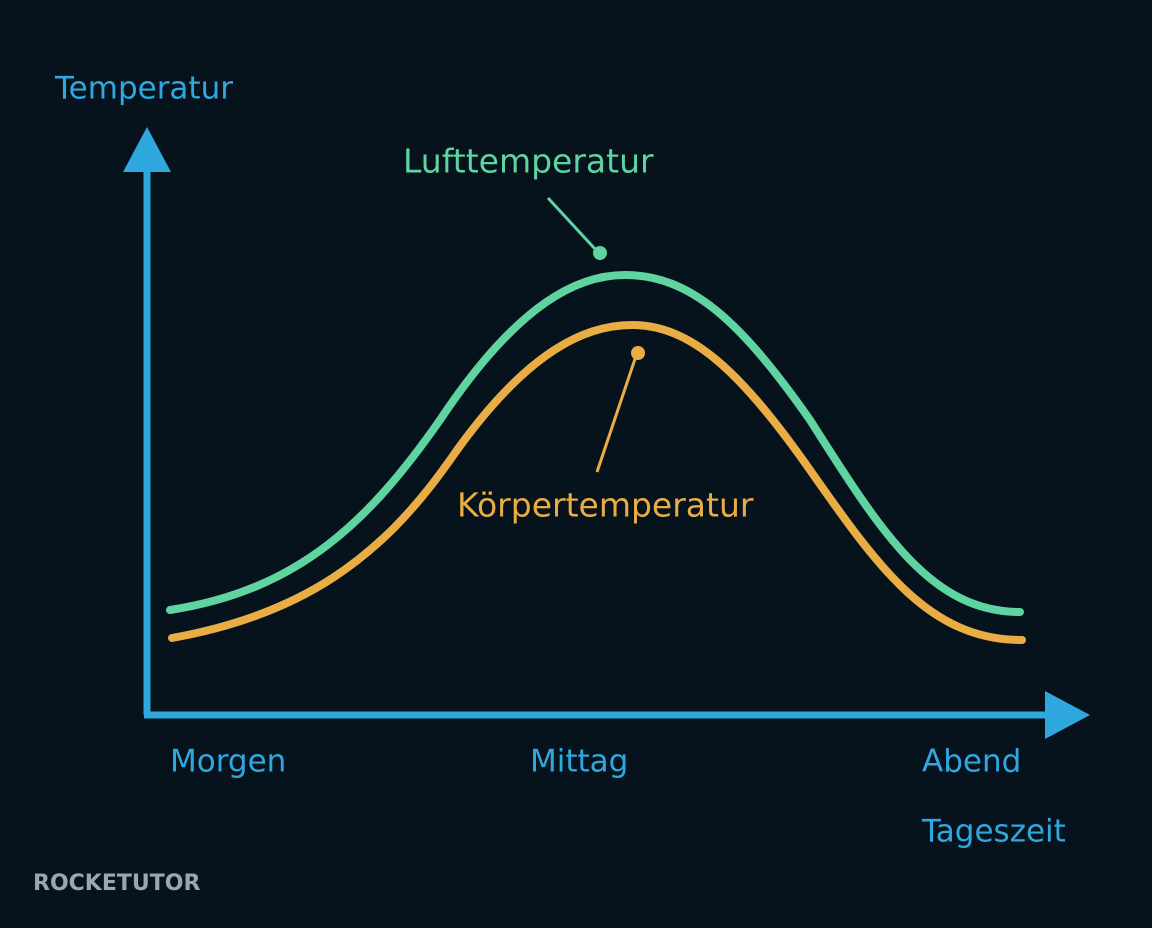  Describe the element at coordinates (638, 353) in the screenshot. I see `body-pointer-dot` at that location.